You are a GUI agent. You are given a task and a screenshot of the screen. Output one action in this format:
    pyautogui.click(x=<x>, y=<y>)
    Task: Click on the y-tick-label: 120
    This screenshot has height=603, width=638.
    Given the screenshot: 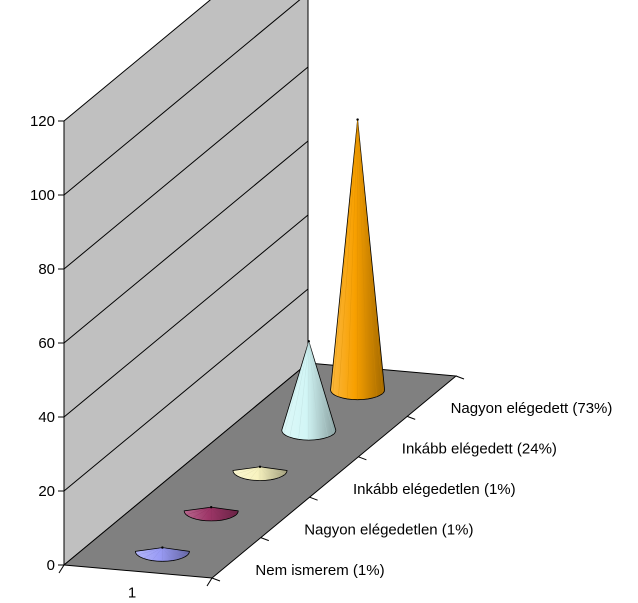 What is the action you would take?
    pyautogui.click(x=42, y=121)
    